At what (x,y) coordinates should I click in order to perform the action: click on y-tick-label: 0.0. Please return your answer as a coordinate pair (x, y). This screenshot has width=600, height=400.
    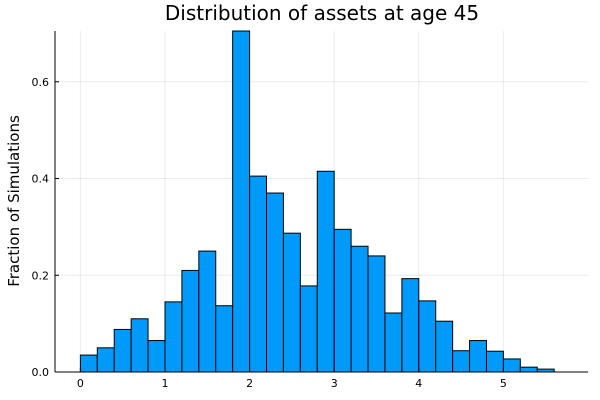
    Looking at the image, I should click on (41, 372).